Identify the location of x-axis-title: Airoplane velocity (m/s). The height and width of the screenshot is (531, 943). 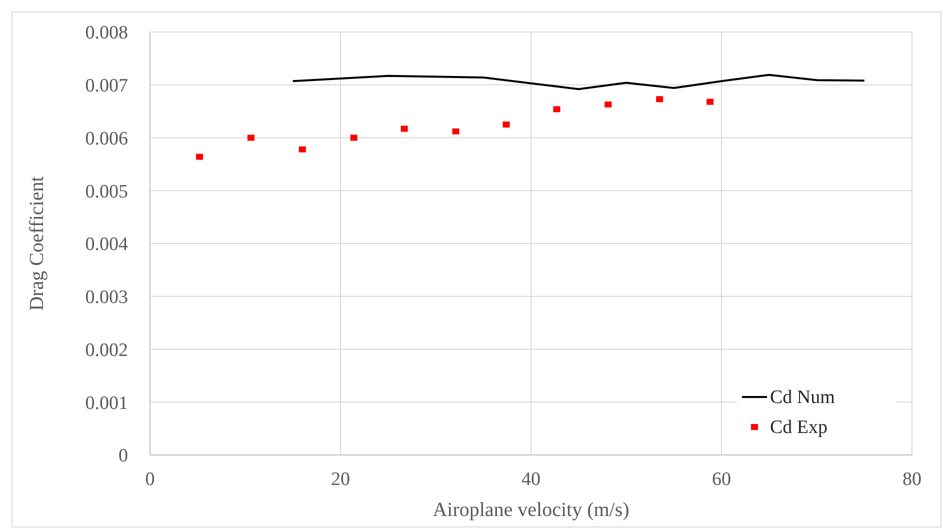
(531, 510).